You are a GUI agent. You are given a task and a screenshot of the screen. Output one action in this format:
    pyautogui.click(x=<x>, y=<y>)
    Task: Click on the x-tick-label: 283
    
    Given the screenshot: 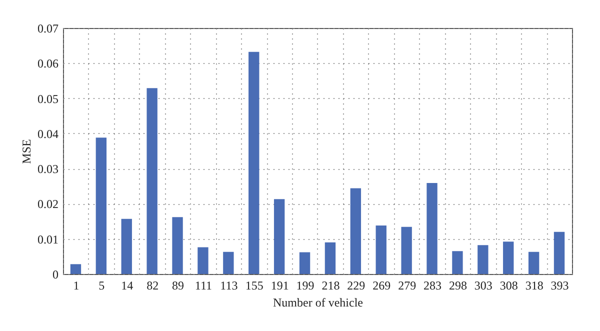 What is the action you would take?
    pyautogui.click(x=433, y=285)
    